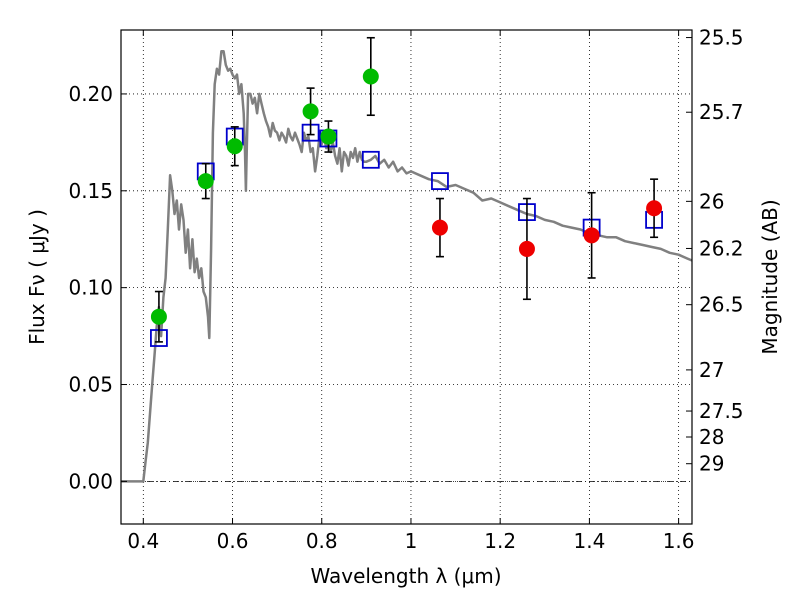  Describe the element at coordinates (721, 112) in the screenshot. I see `mag-tick-label: 25.7` at that location.